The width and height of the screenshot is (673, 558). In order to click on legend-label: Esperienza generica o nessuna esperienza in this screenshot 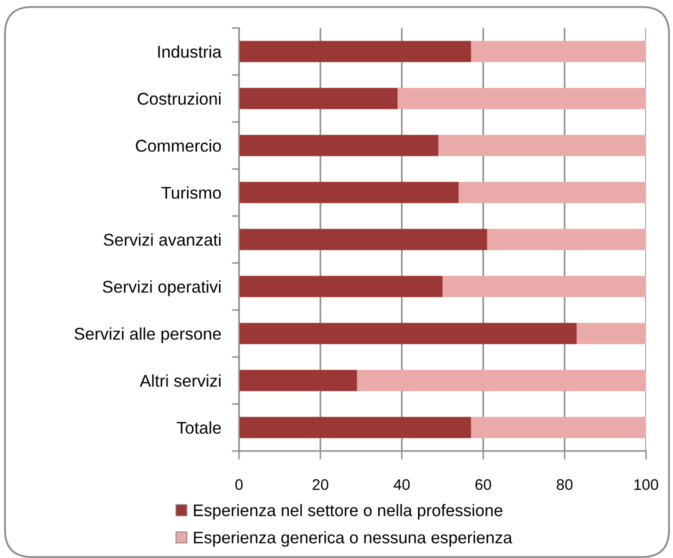, I will do `click(353, 539)`.